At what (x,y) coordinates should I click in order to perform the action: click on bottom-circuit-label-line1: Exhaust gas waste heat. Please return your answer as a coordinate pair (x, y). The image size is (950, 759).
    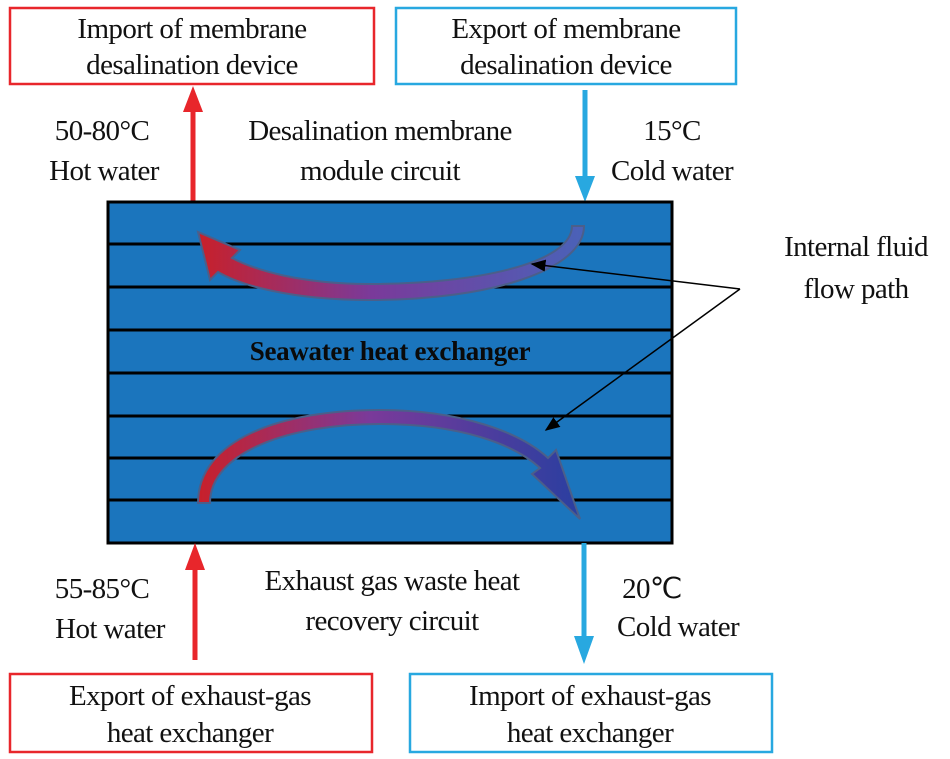
    Looking at the image, I should click on (393, 581).